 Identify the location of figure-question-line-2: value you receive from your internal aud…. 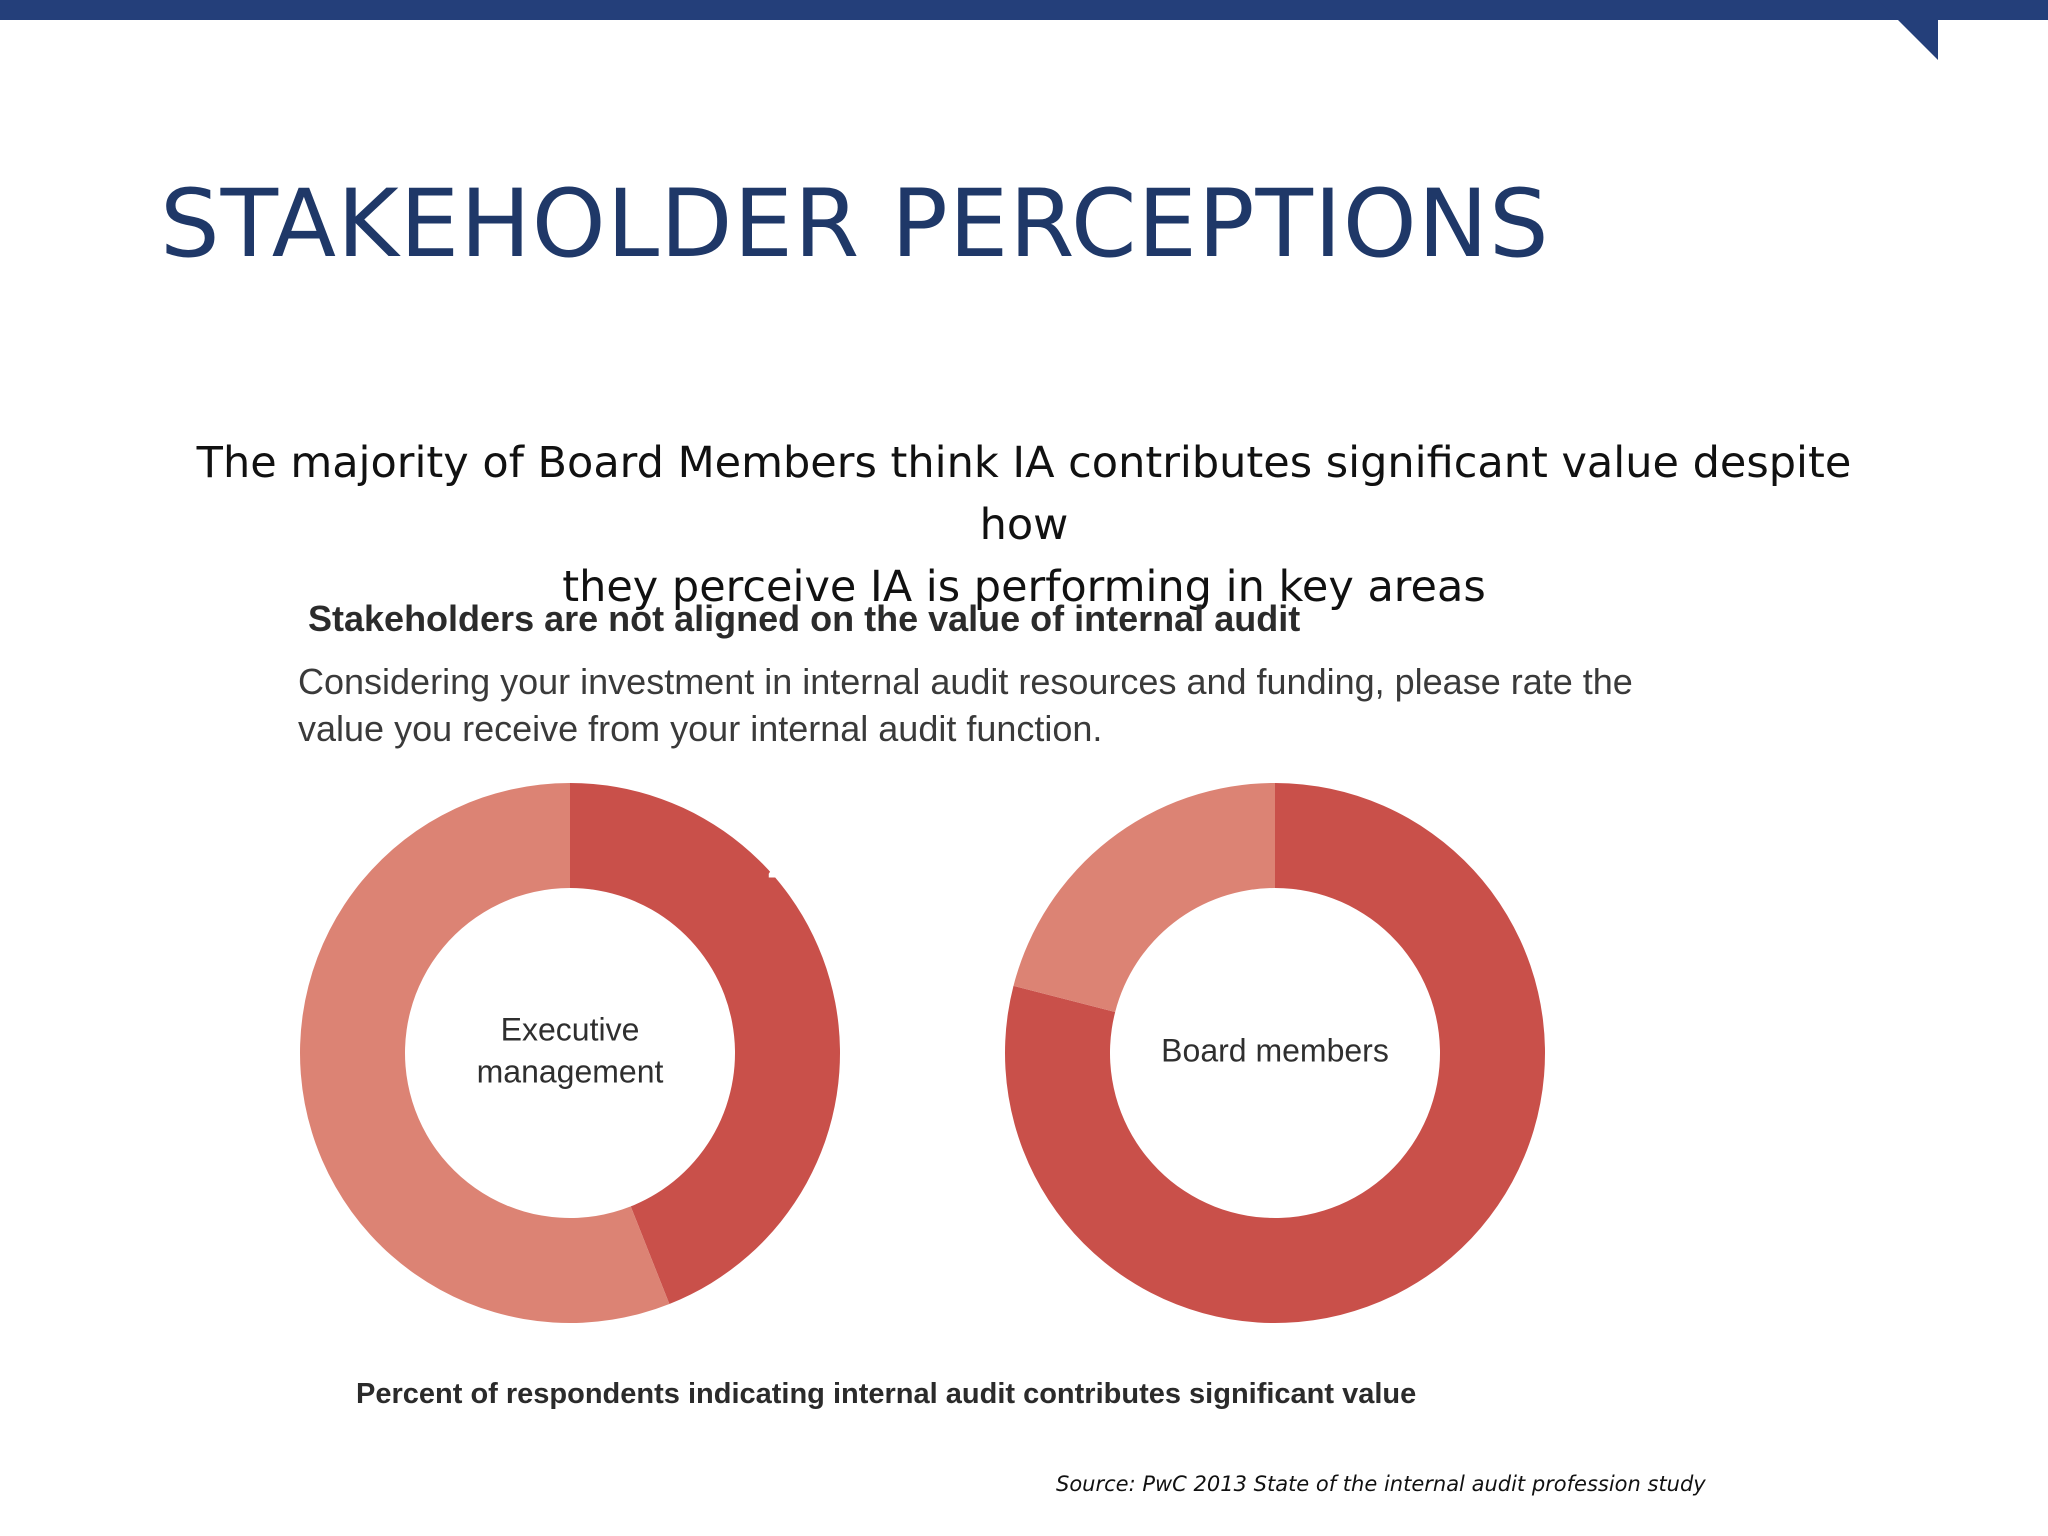
(700, 728).